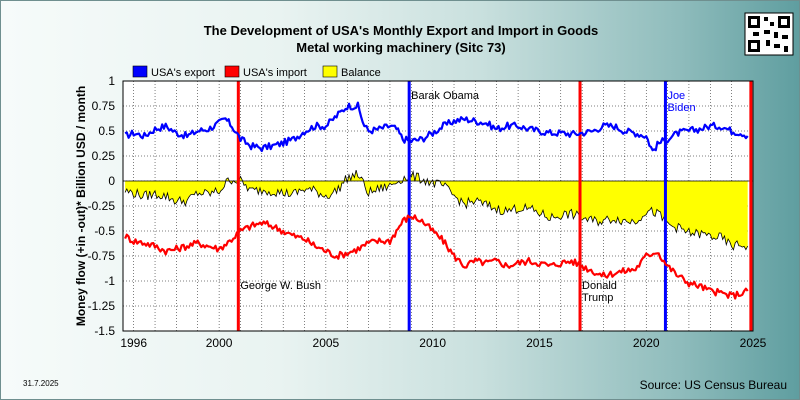 The width and height of the screenshot is (800, 400). What do you see at coordinates (361, 73) in the screenshot?
I see `legend-label: Balance` at bounding box center [361, 73].